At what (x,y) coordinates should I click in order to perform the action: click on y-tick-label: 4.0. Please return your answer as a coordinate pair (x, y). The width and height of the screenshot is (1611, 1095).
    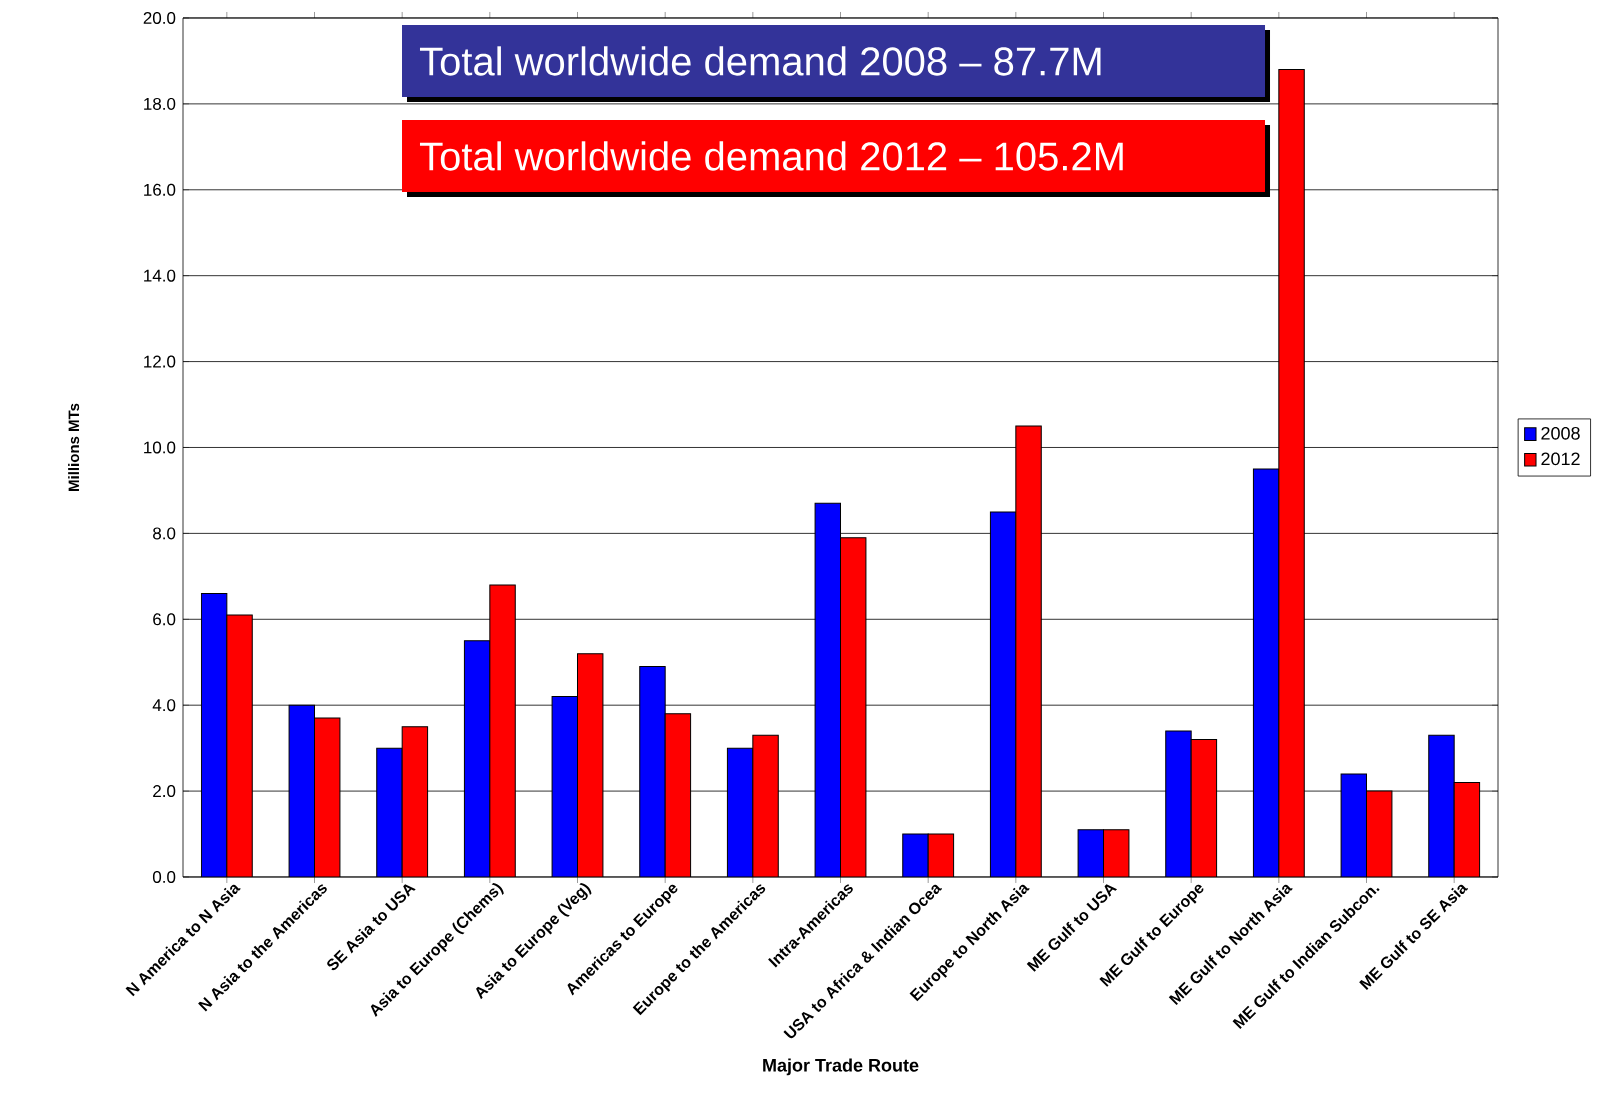
    Looking at the image, I should click on (164, 705).